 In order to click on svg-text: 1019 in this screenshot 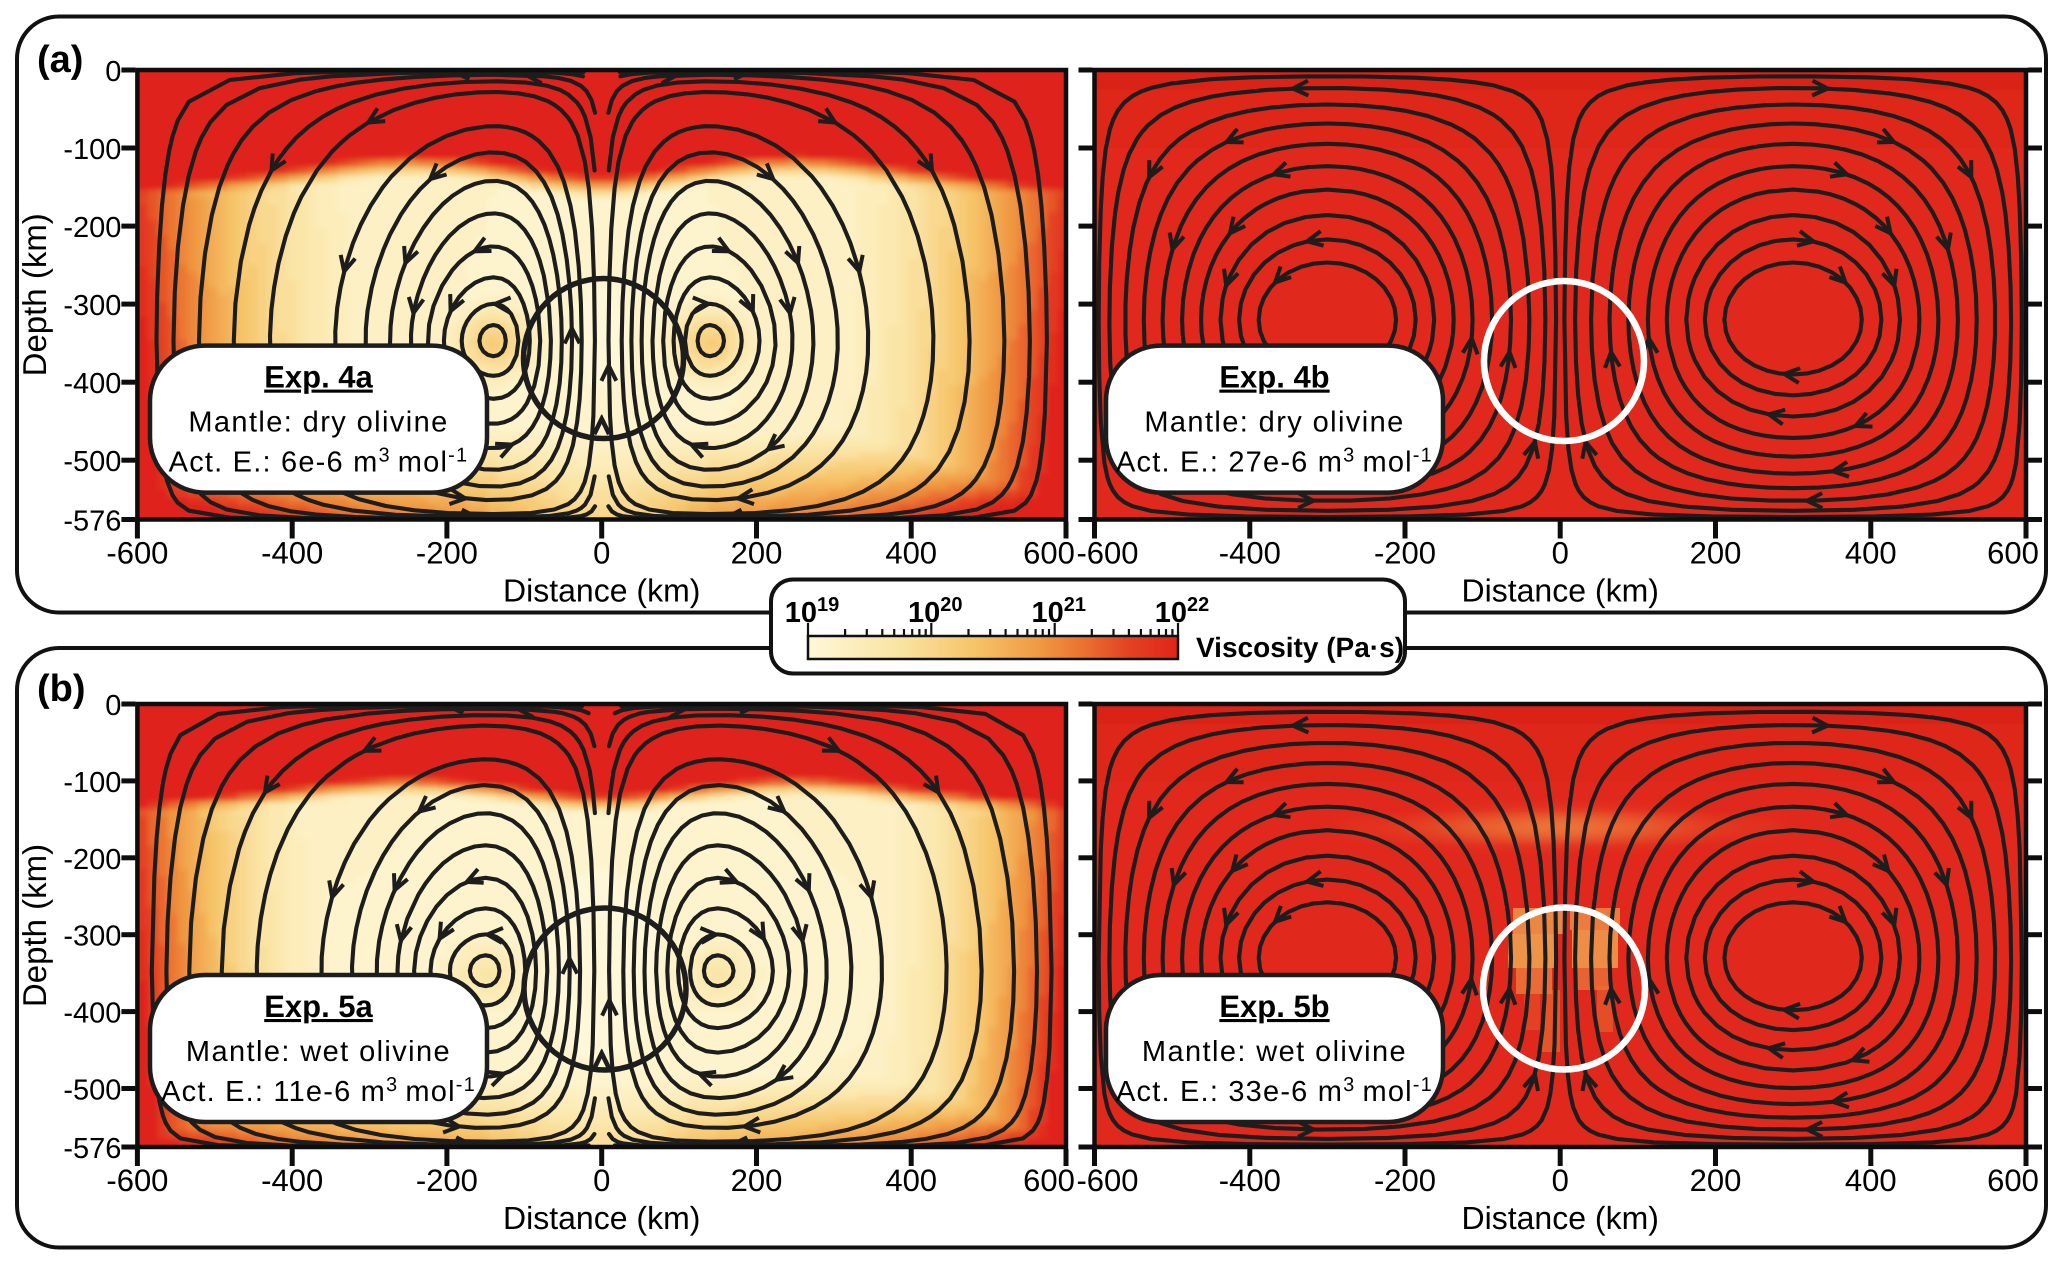, I will do `click(812, 611)`.